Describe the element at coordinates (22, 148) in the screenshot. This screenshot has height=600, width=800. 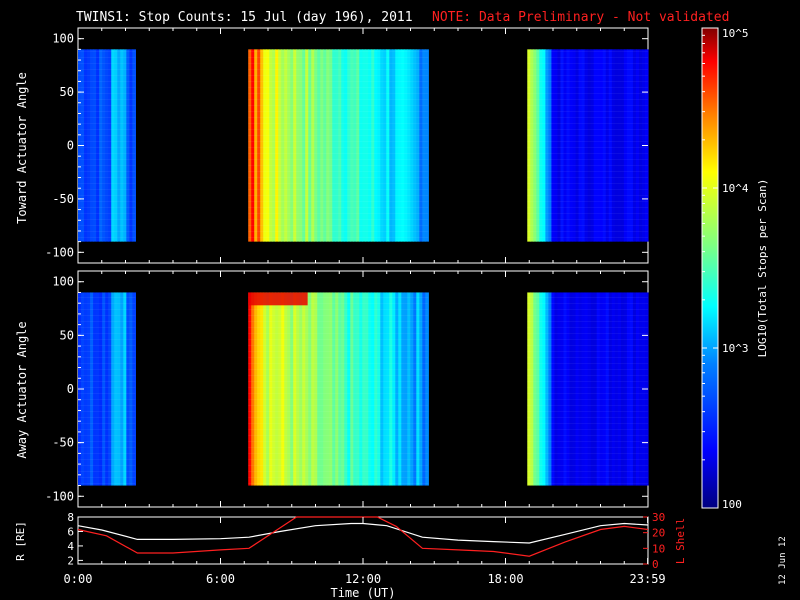
I see `toward-angle-ylabel: Toward Actuator Angle` at that location.